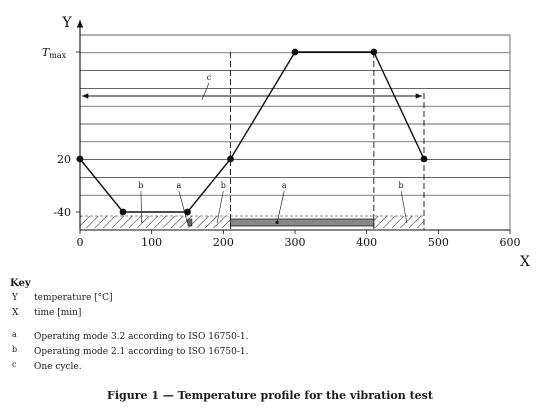 This screenshot has width=540, height=414. I want to click on key-row-y: Y temperature [°C], so click(61, 298).